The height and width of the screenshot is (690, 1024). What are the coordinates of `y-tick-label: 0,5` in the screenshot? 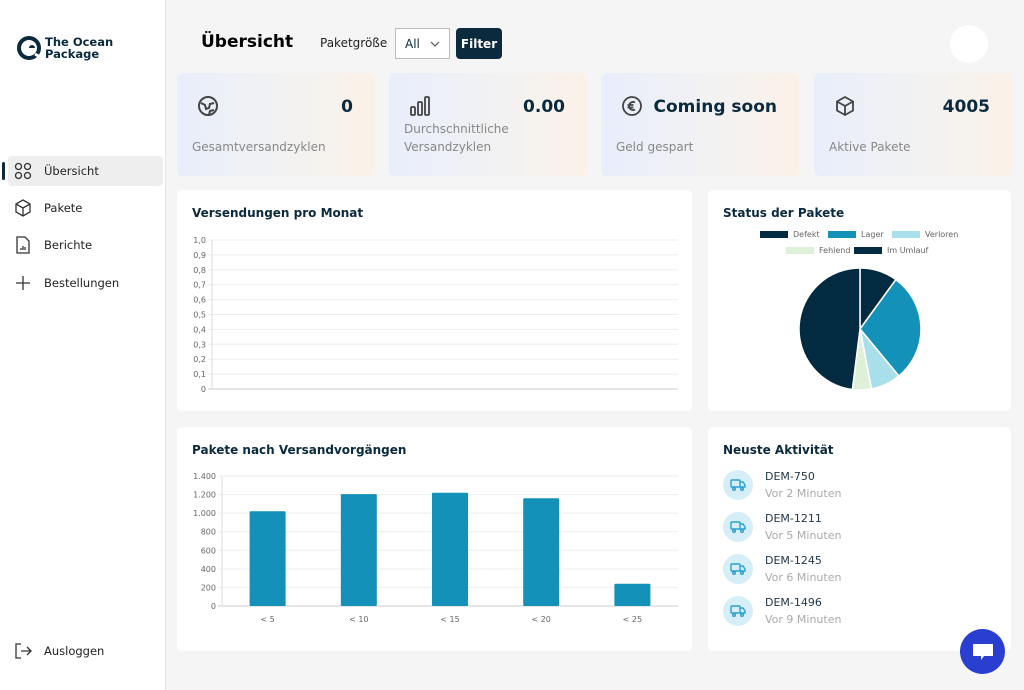 It's located at (199, 315).